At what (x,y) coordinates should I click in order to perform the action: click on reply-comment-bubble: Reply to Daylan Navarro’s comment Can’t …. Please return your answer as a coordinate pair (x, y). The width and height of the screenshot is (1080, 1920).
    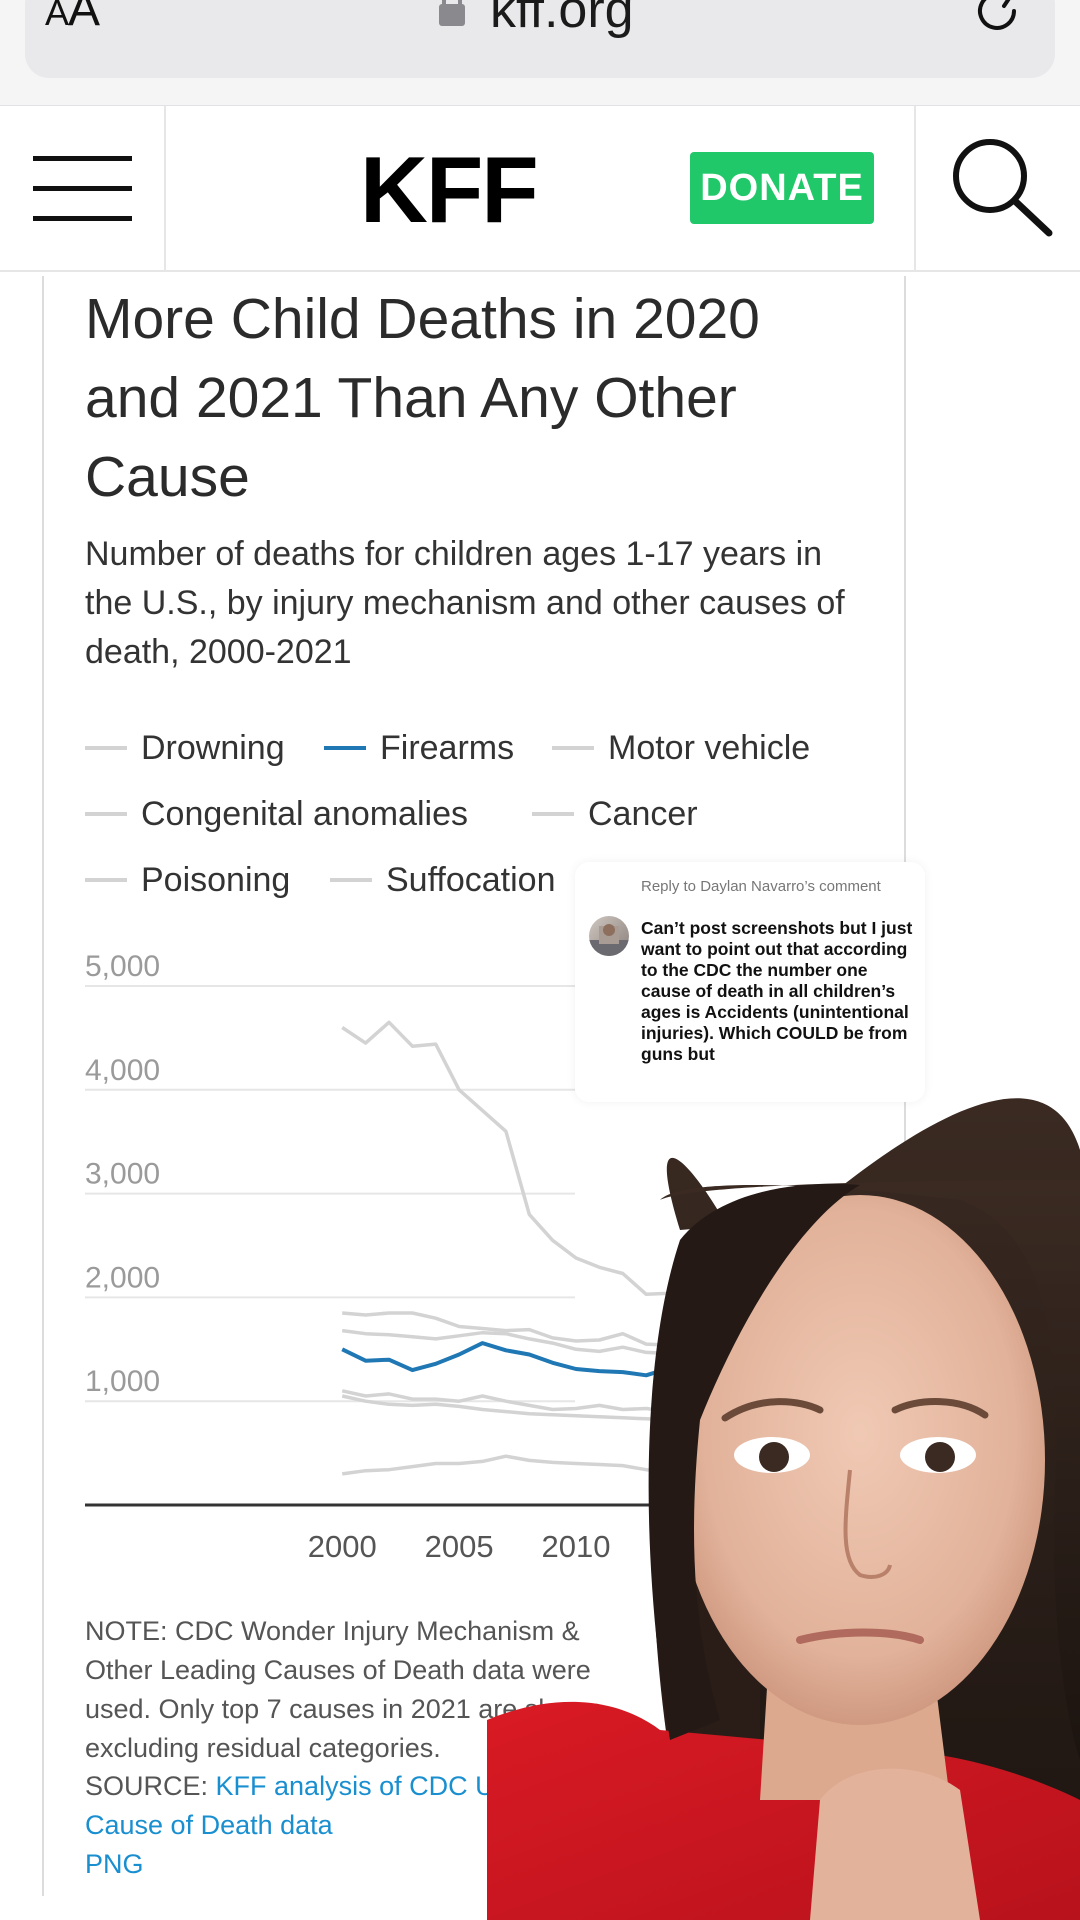
    Looking at the image, I should click on (750, 982).